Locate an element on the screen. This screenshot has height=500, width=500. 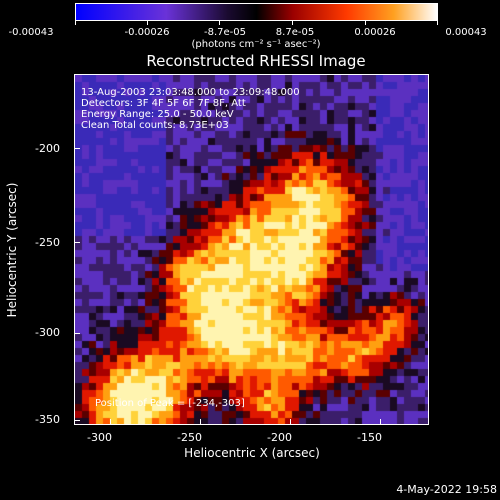
peak-position: Position of Peak = [-234,-303] is located at coordinates (170, 403).